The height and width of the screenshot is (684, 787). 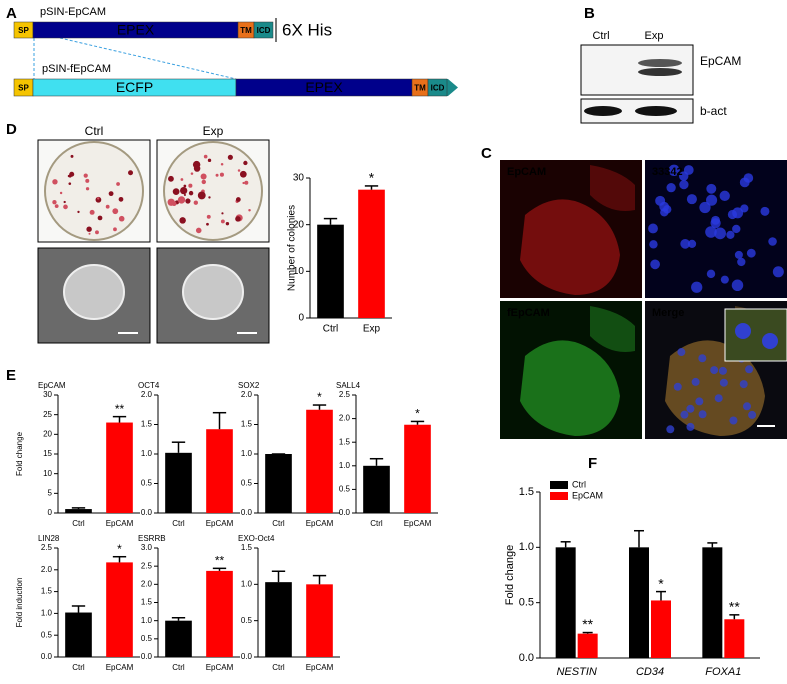 What do you see at coordinates (570, 247) in the screenshot?
I see `cell-cluster` at bounding box center [570, 247].